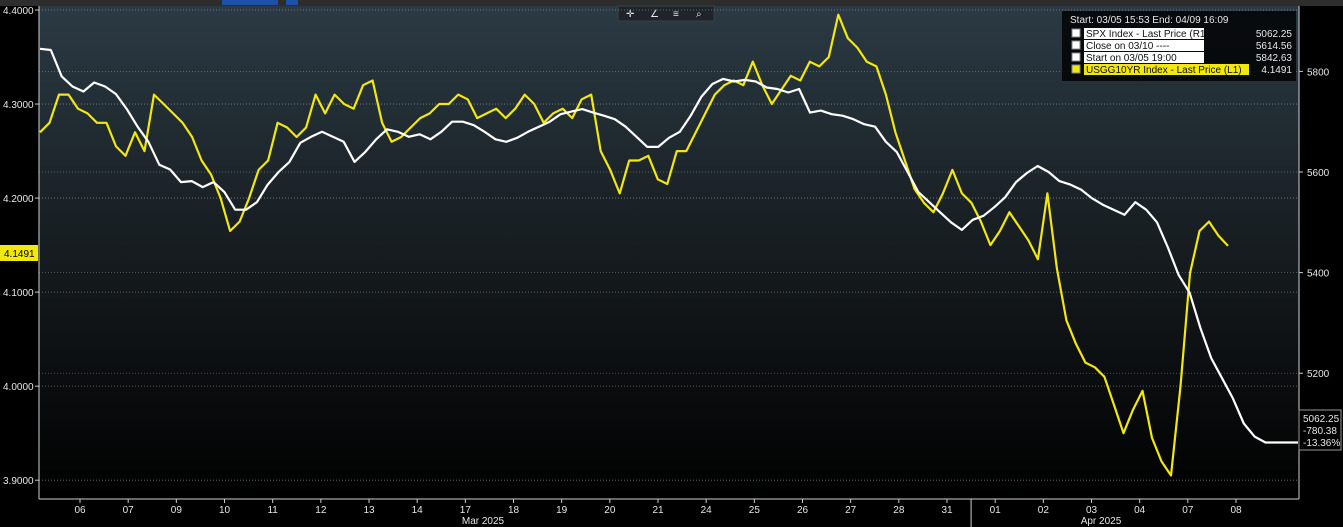 The image size is (1343, 527). I want to click on spx-badge-percent: -13.36%, so click(1321, 443).